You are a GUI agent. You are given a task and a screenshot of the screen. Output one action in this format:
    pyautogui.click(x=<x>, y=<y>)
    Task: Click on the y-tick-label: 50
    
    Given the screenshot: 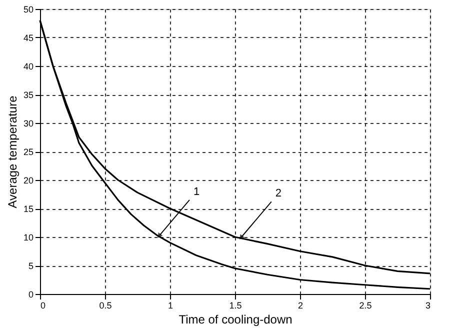 What is the action you would take?
    pyautogui.click(x=28, y=9)
    